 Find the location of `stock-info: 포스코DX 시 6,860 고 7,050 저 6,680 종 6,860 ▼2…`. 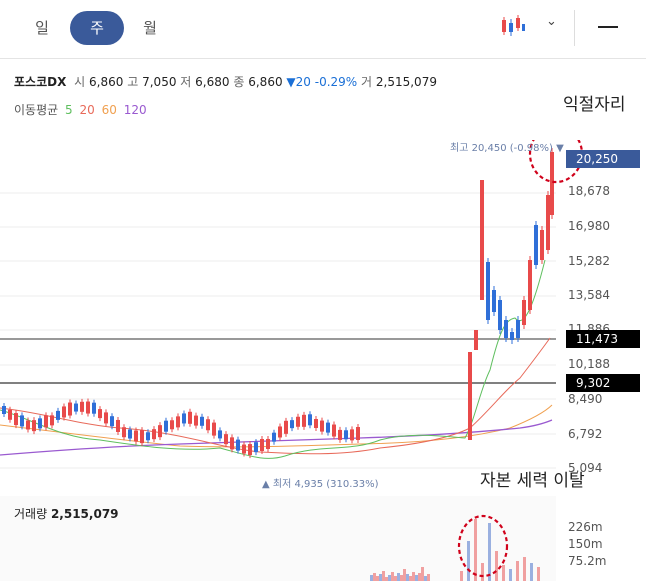

stock-info: 포스코DX 시 6,860 고 7,050 저 6,680 종 6,860 ▼2… is located at coordinates (225, 81).